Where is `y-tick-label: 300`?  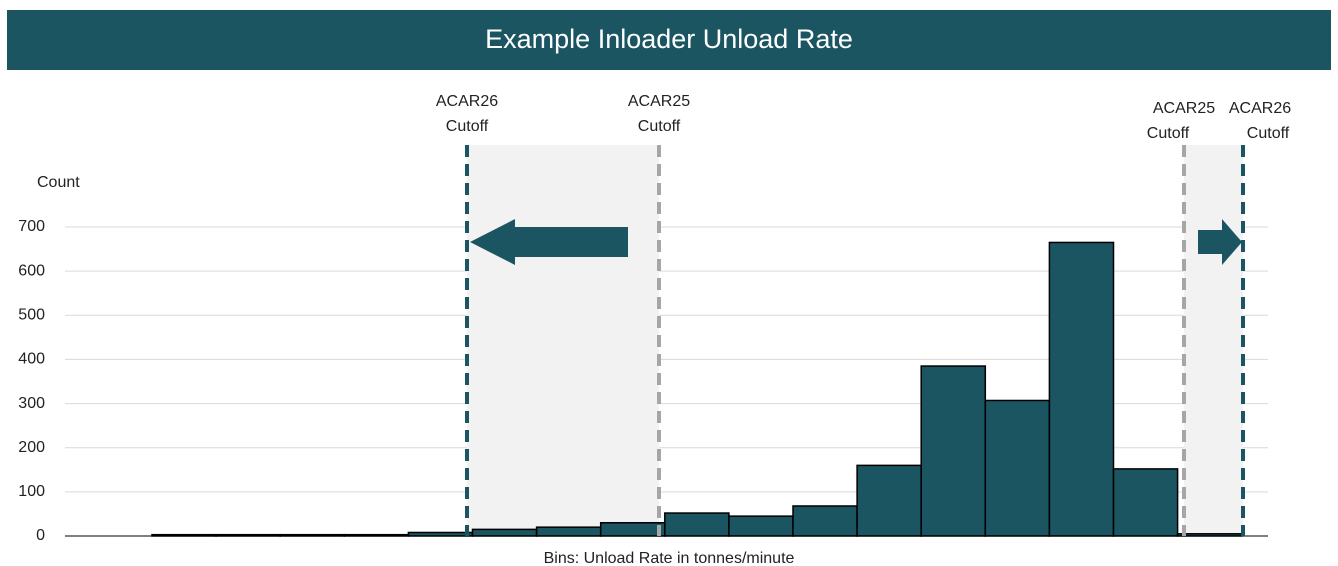
y-tick-label: 300 is located at coordinates (31, 403).